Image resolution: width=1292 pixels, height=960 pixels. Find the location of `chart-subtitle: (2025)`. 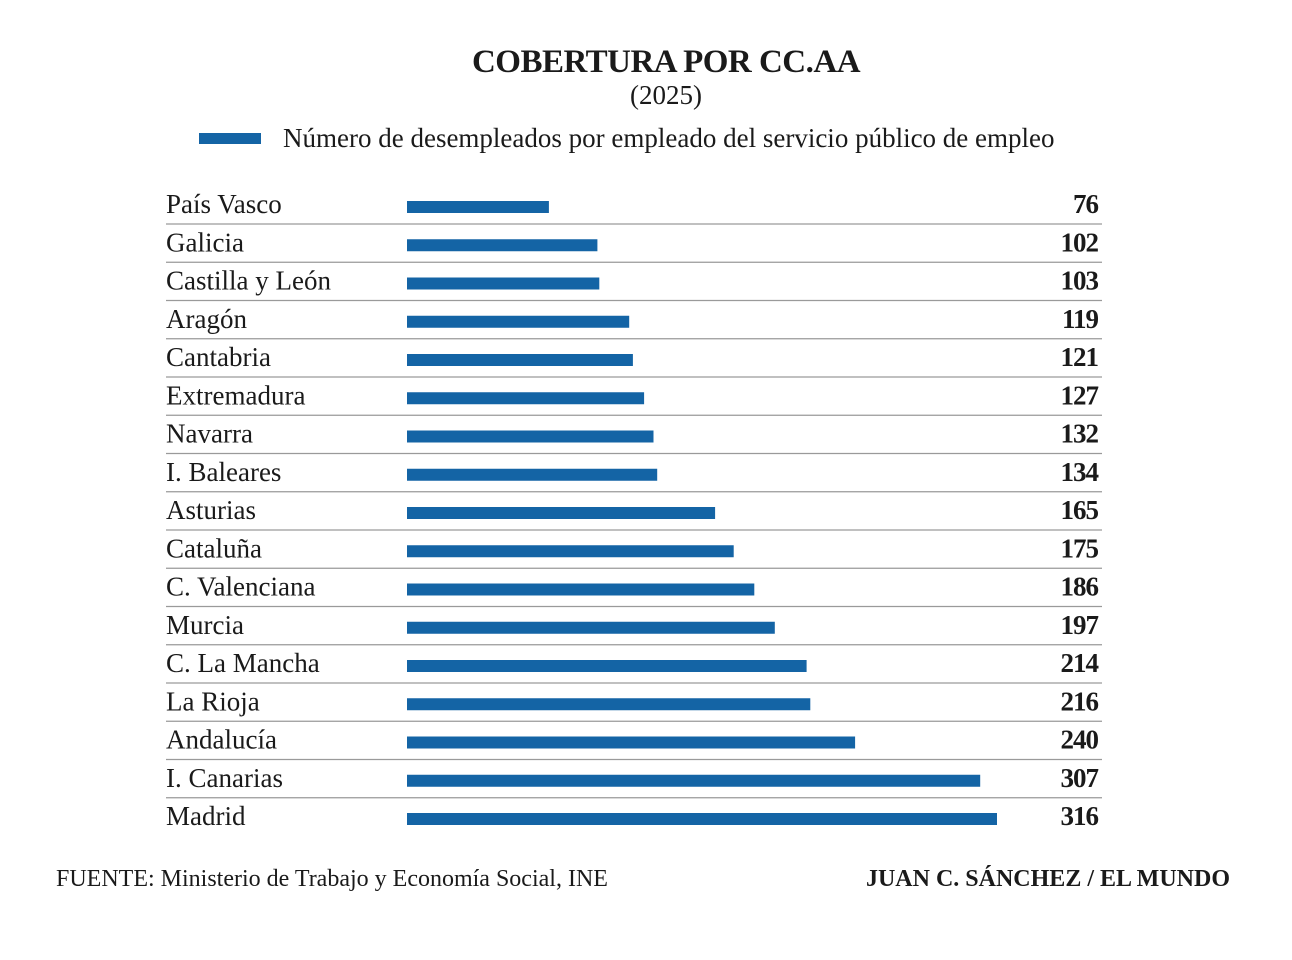

chart-subtitle: (2025) is located at coordinates (666, 95).